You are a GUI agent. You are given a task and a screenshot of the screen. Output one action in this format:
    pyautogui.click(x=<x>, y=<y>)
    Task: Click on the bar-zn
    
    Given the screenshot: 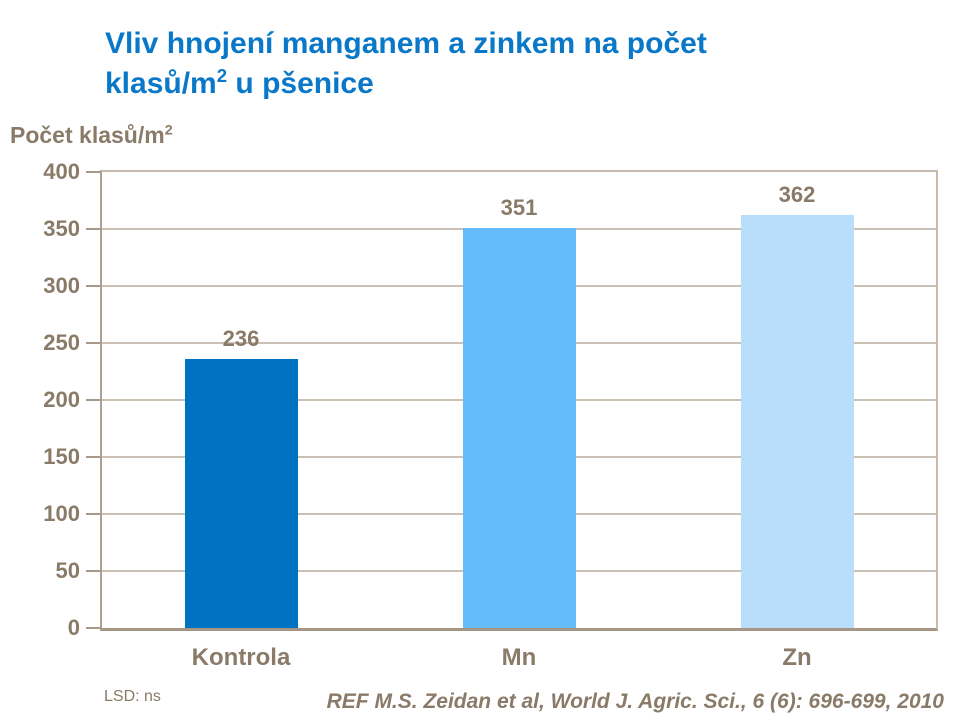 What is the action you would take?
    pyautogui.click(x=797, y=421)
    